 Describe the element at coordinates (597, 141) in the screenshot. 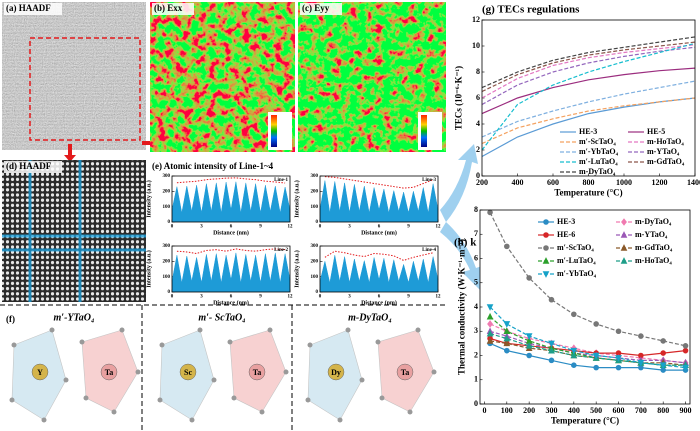

I see `legend-label: m′-ScTaO₄` at that location.